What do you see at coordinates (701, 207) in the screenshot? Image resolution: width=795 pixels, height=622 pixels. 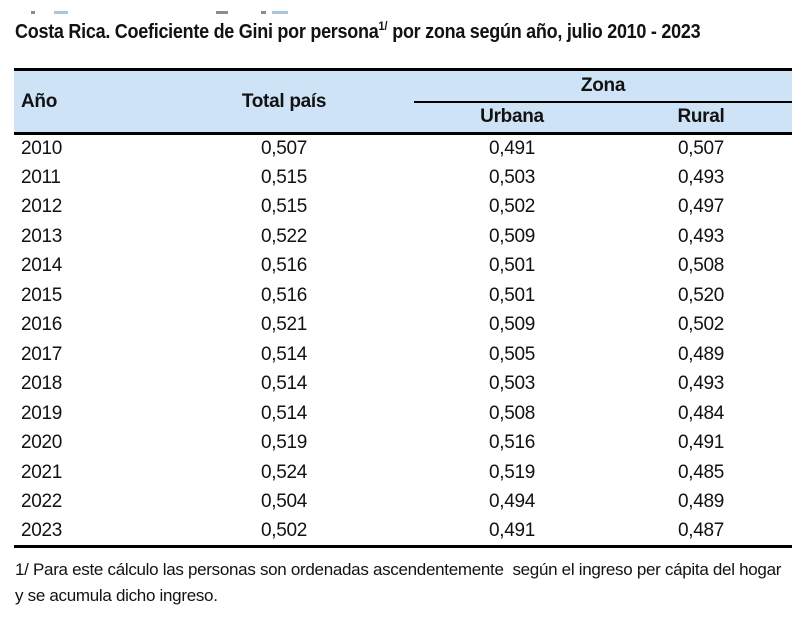 I see `rural-cell: 0,497` at bounding box center [701, 207].